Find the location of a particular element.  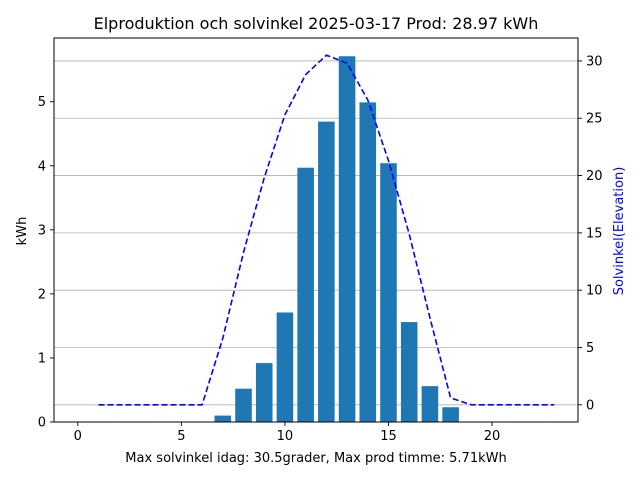

y-axis-label: kWh is located at coordinates (22, 231).